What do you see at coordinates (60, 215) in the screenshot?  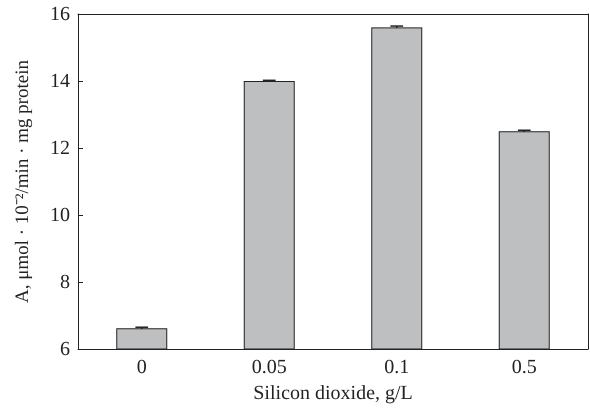 I see `y-tick-label: 10` at bounding box center [60, 215].